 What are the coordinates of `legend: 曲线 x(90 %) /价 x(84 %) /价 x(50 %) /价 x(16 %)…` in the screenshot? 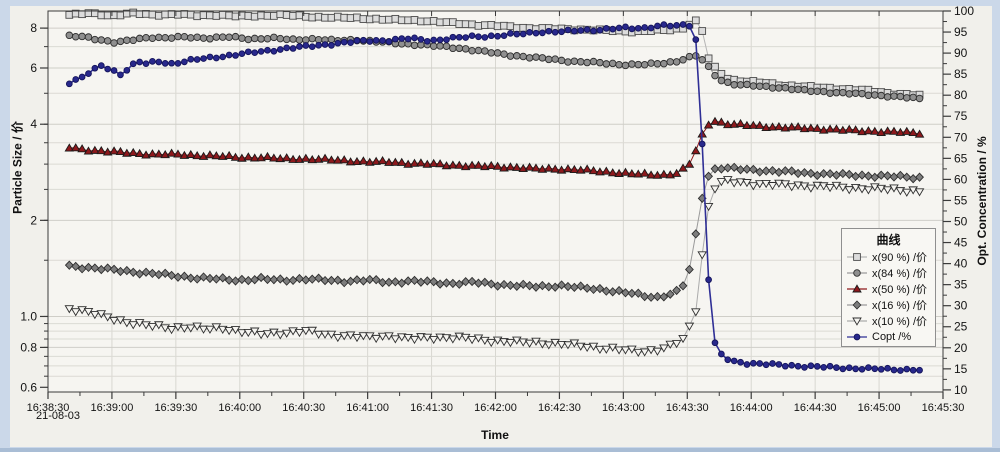 It's located at (888, 287).